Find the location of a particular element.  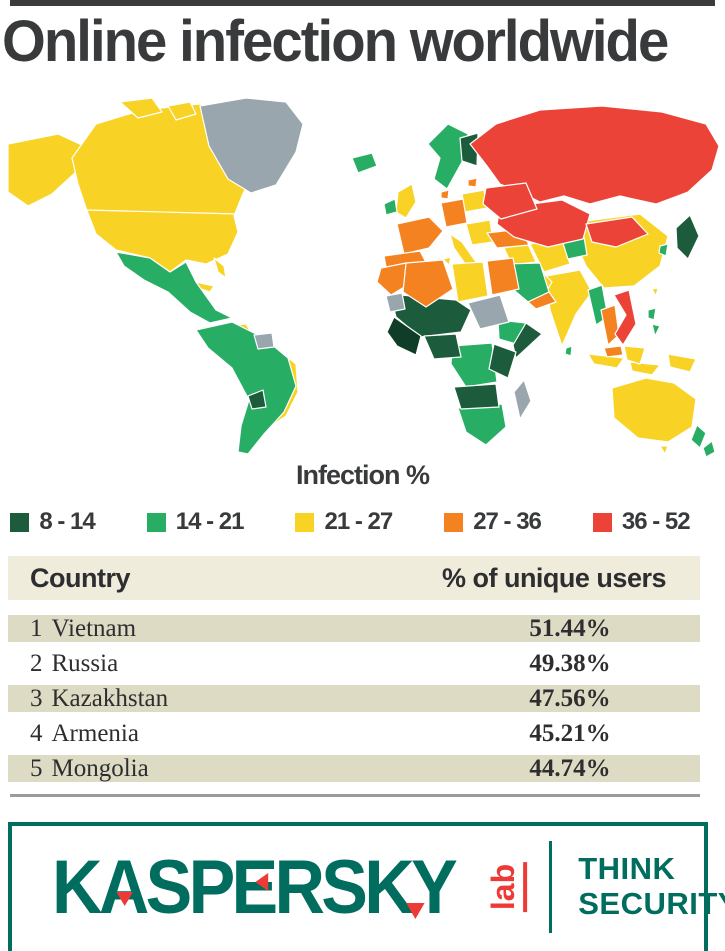

value-cell: 44.74% is located at coordinates (570, 768).